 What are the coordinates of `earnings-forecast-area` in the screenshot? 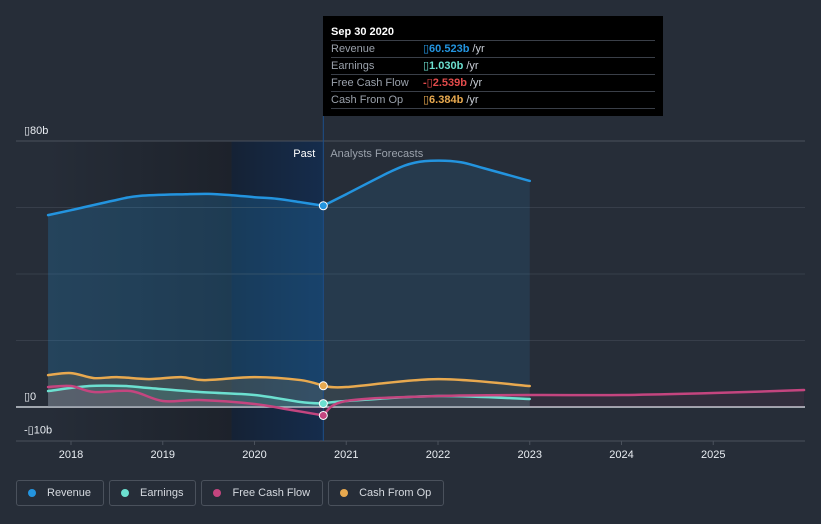 It's located at (426, 401).